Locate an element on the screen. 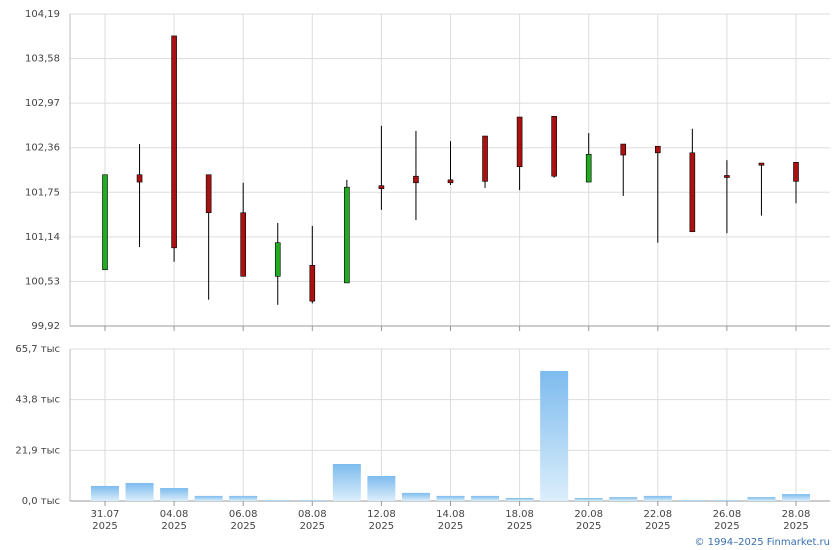  y-tick-label: 104,19 is located at coordinates (42, 14).